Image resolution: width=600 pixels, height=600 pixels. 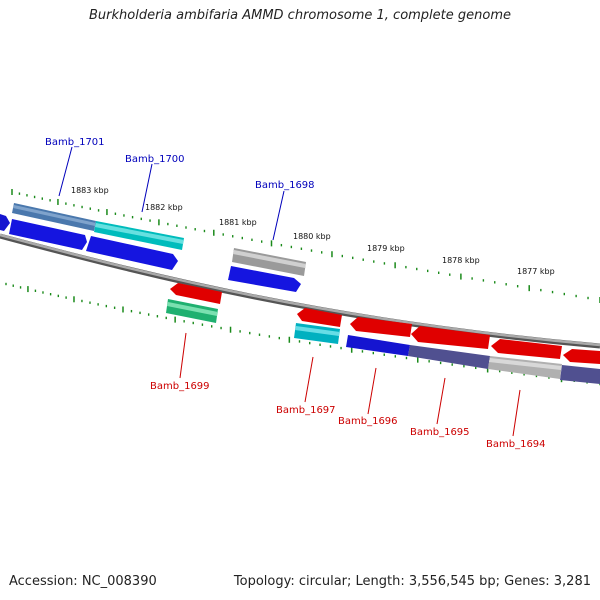 I want to click on accession-label: Accession: NC_008390, so click(x=83, y=581).